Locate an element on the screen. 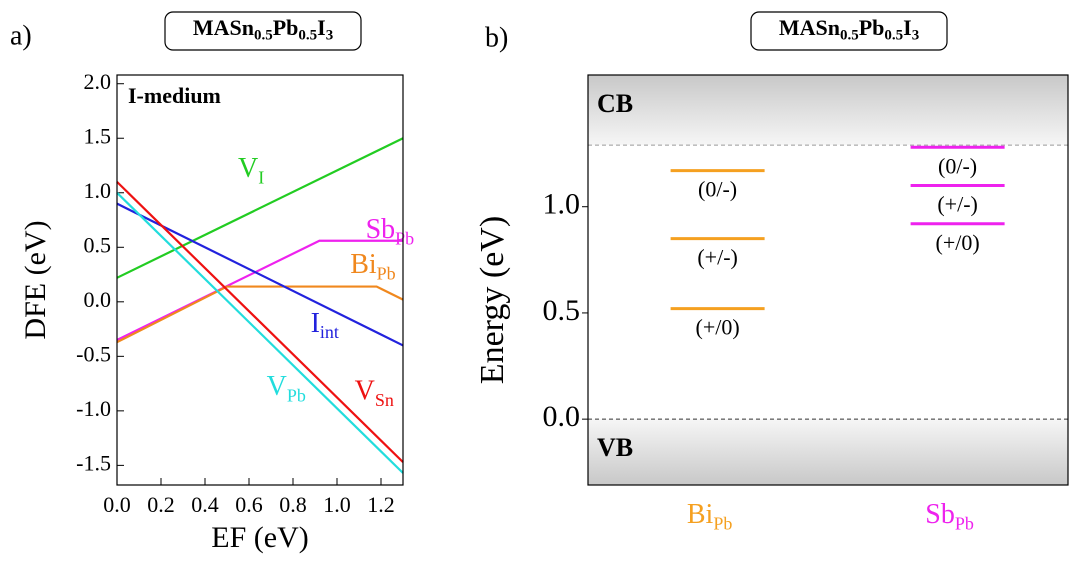 The height and width of the screenshot is (562, 1069). x-tick-label: 0.8 is located at coordinates (293, 504).